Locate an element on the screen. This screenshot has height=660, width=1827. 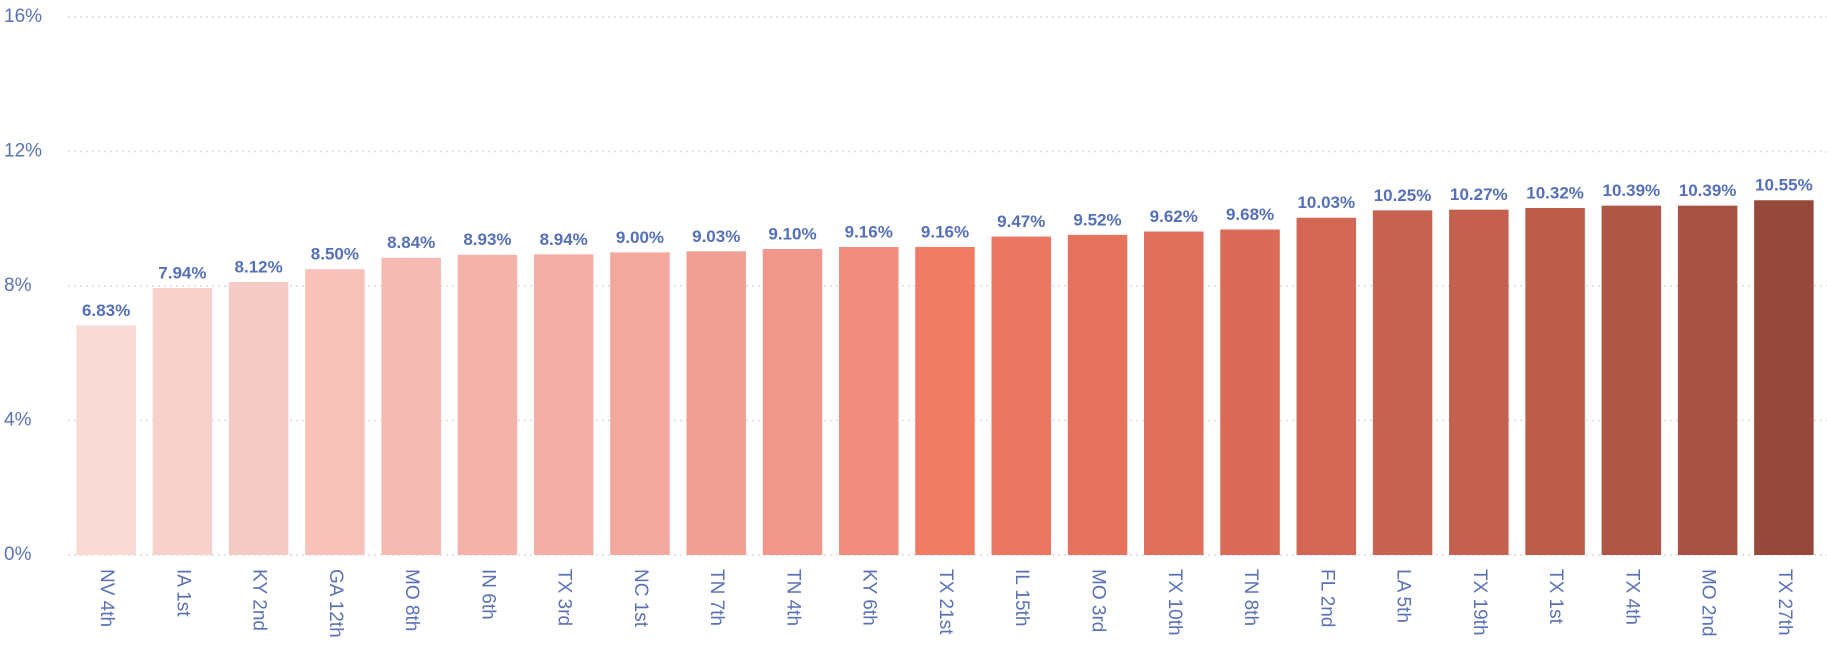
data-label: 7.94% is located at coordinates (182, 273).